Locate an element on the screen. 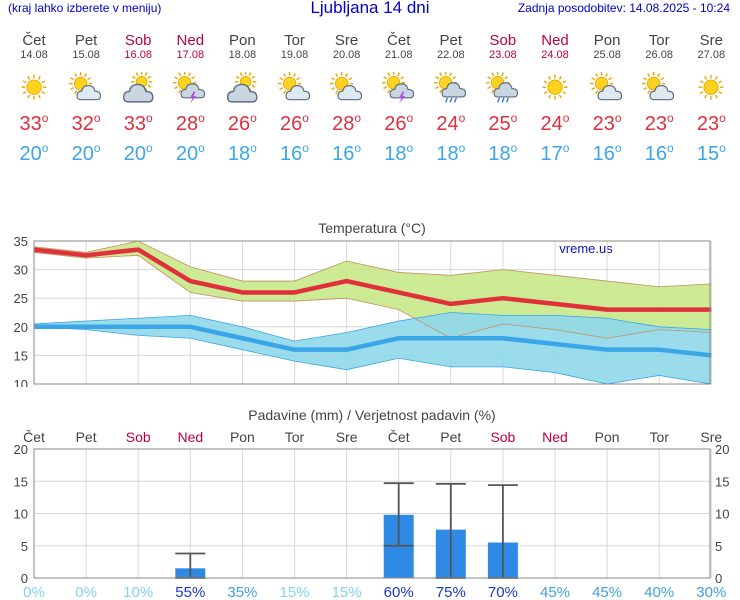  forecast-day: Pon 18.08 26o 18o is located at coordinates (242, 98).